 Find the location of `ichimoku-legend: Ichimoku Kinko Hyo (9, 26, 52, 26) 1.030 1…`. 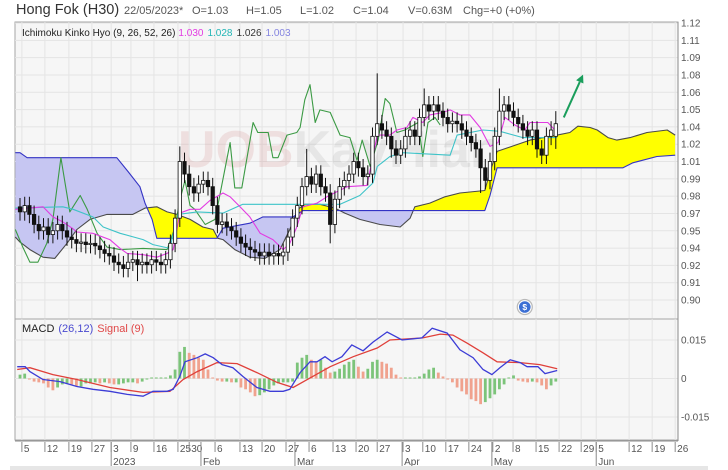

ichimoku-legend: Ichimoku Kinko Hyo (9, 26, 52, 26) 1.030 1… is located at coordinates (158, 33).